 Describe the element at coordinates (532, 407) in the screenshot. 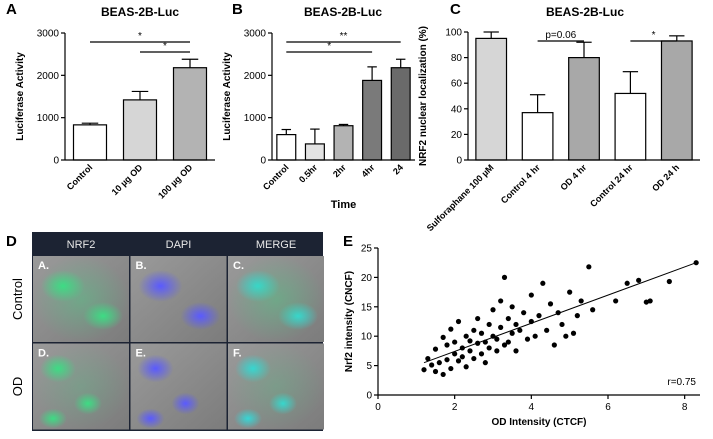

I see `x-tick-label: 4` at that location.